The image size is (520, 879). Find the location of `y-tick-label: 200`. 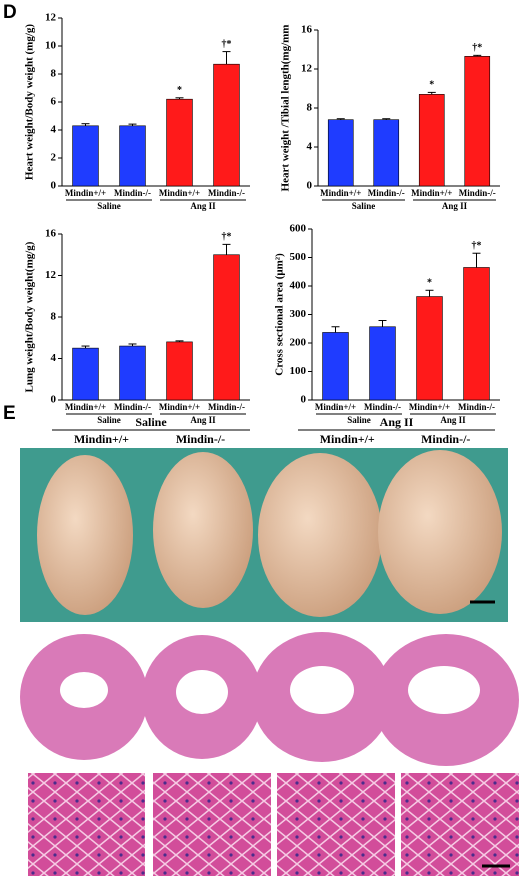

y-tick-label: 200 is located at coordinates (298, 343).